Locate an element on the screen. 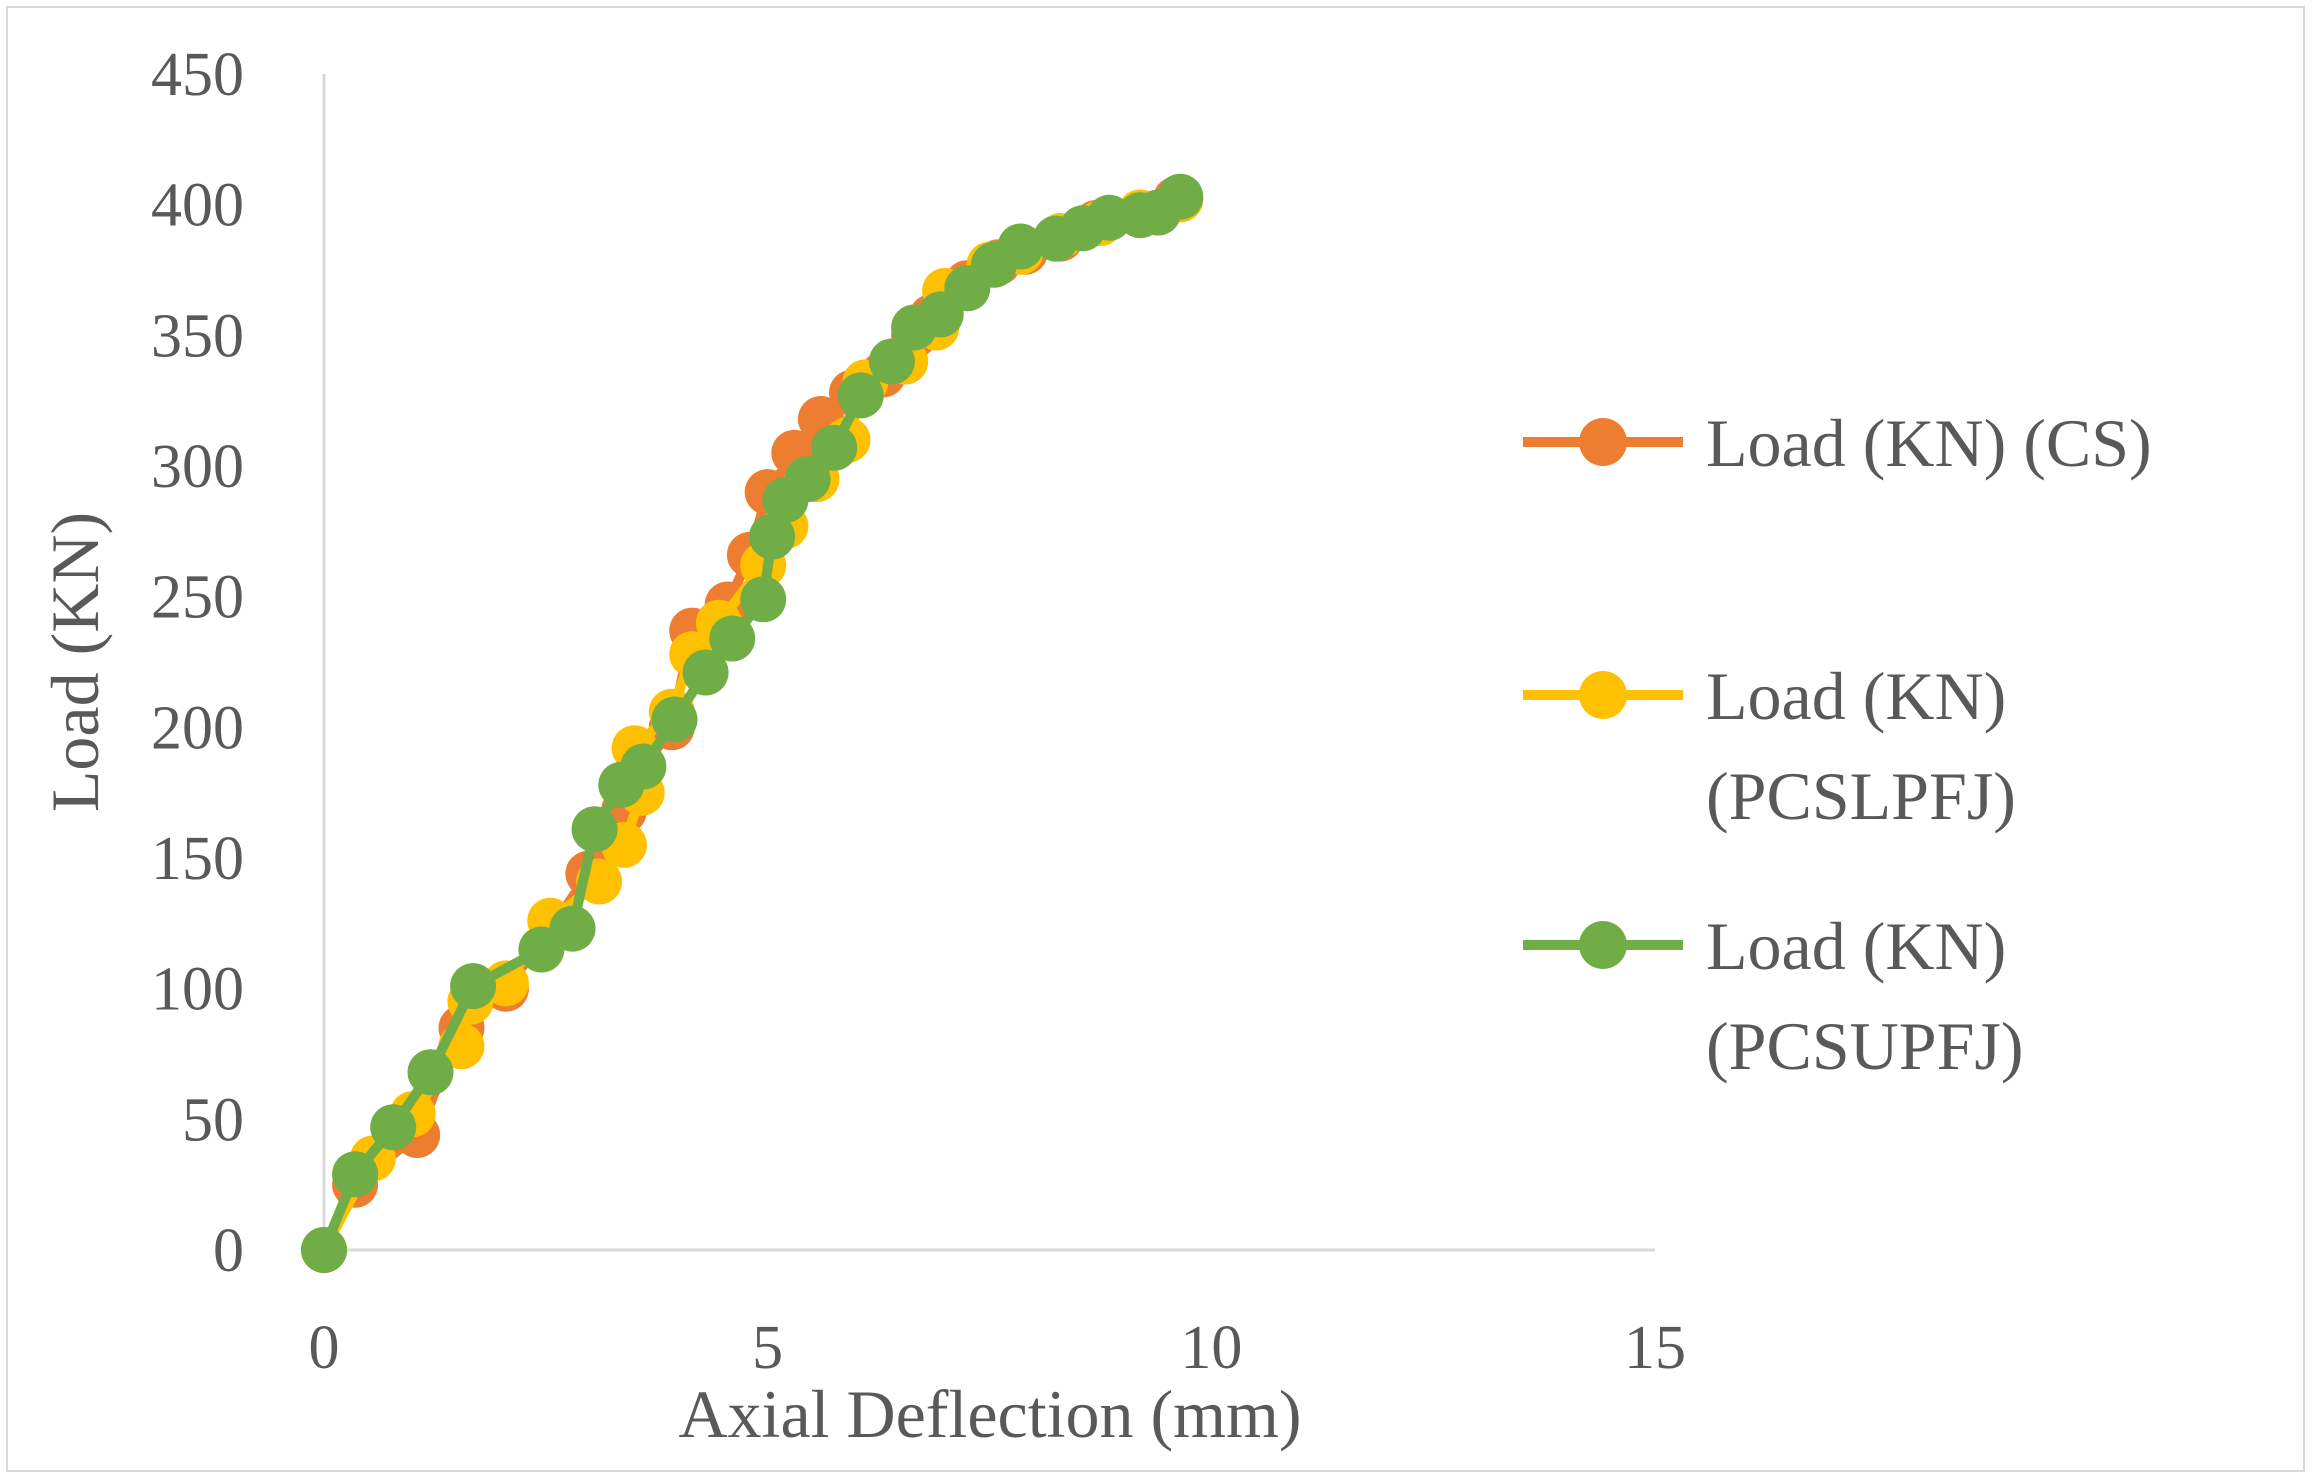  legend-entry-2: Load (KN) (PCSLPFJ) is located at coordinates (1769, 746).